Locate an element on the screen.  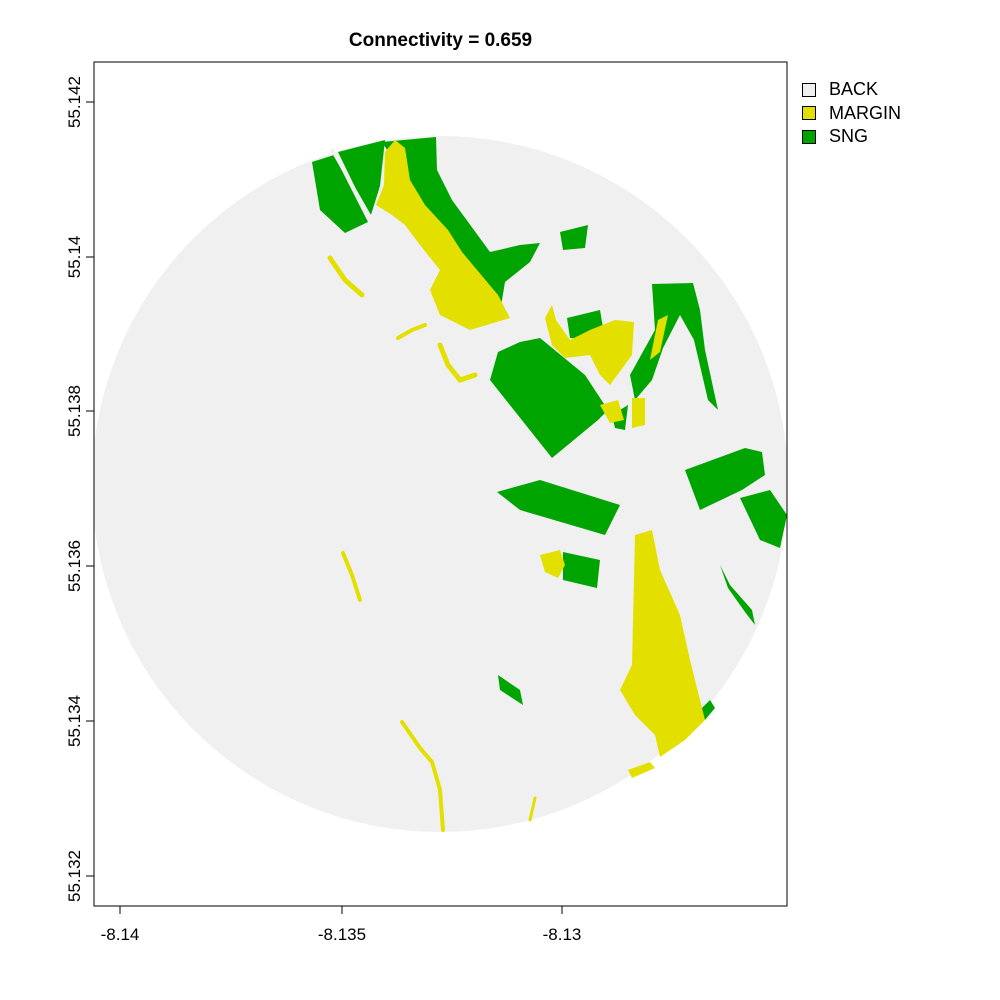
legend-item-back: BACK is located at coordinates (851, 90).